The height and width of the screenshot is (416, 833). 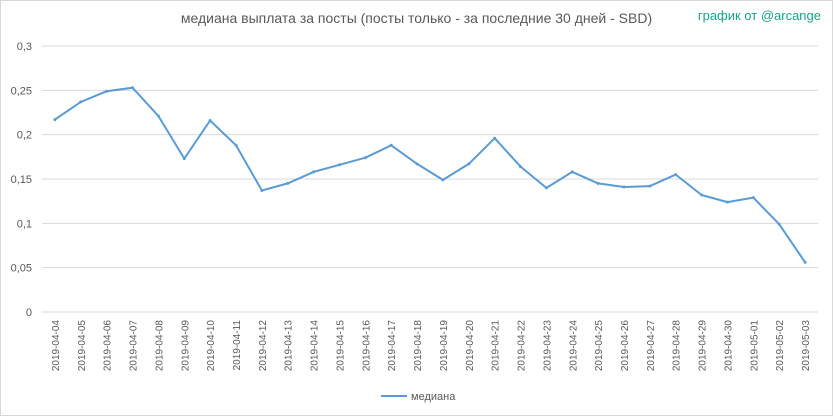 I want to click on legend: медиана, so click(x=418, y=397).